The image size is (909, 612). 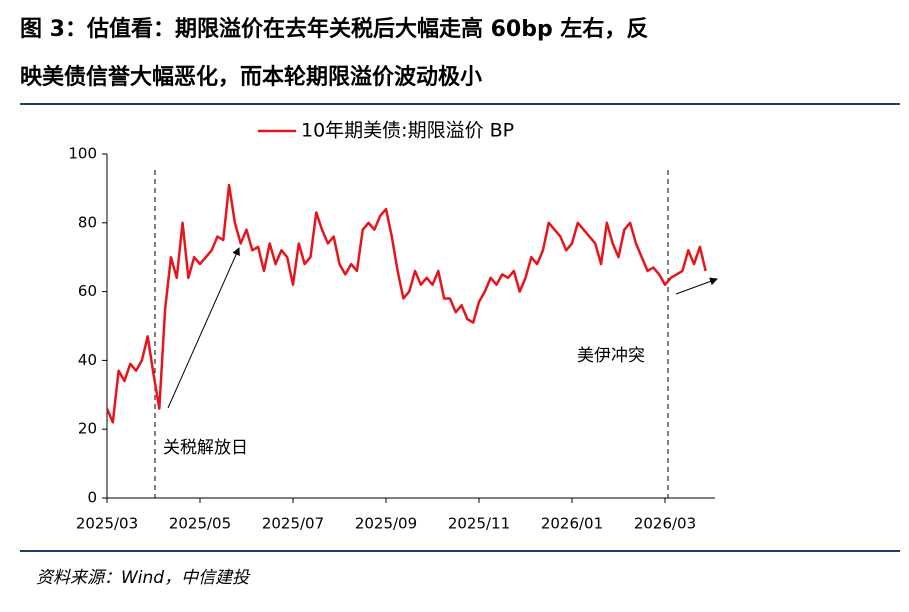 What do you see at coordinates (143, 578) in the screenshot?
I see `source: 资料来源：Wind，中信建投` at bounding box center [143, 578].